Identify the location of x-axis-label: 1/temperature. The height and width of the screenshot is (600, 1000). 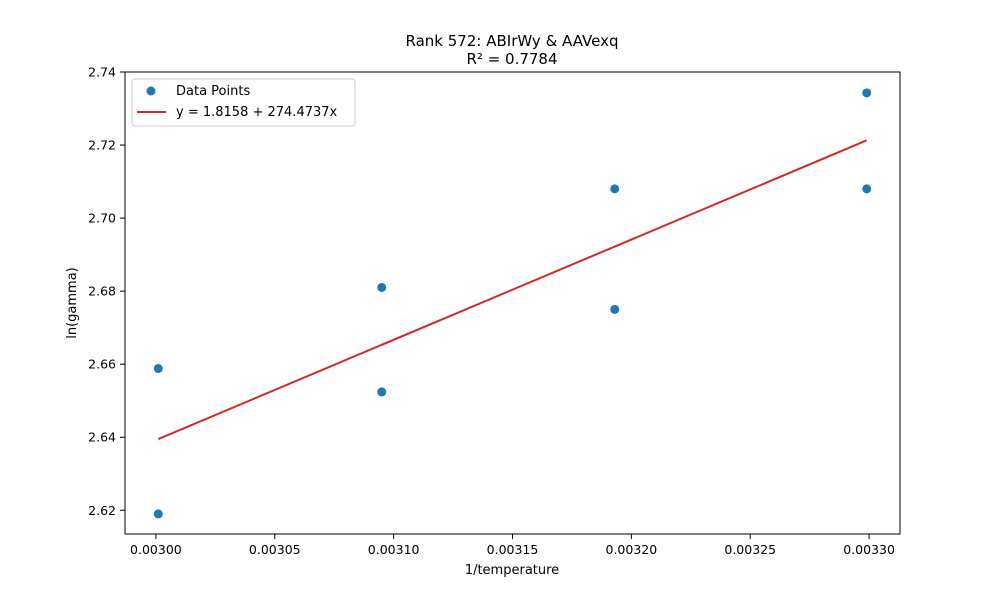
(512, 570).